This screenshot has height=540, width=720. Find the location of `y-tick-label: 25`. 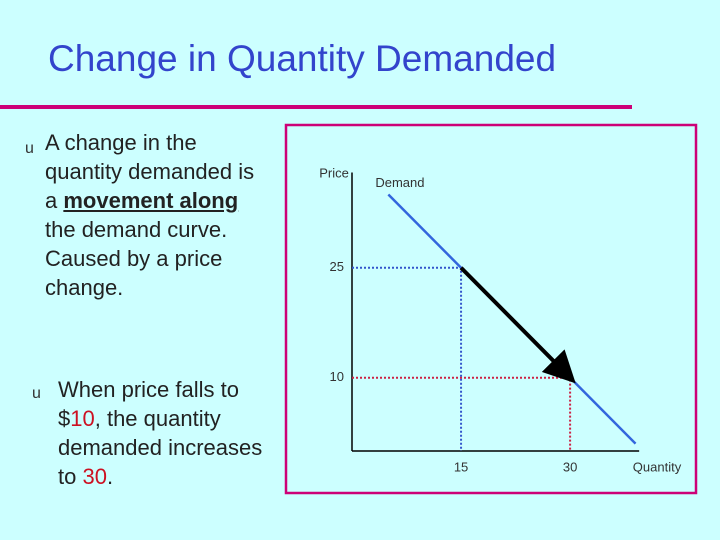

y-tick-label: 25 is located at coordinates (337, 266).